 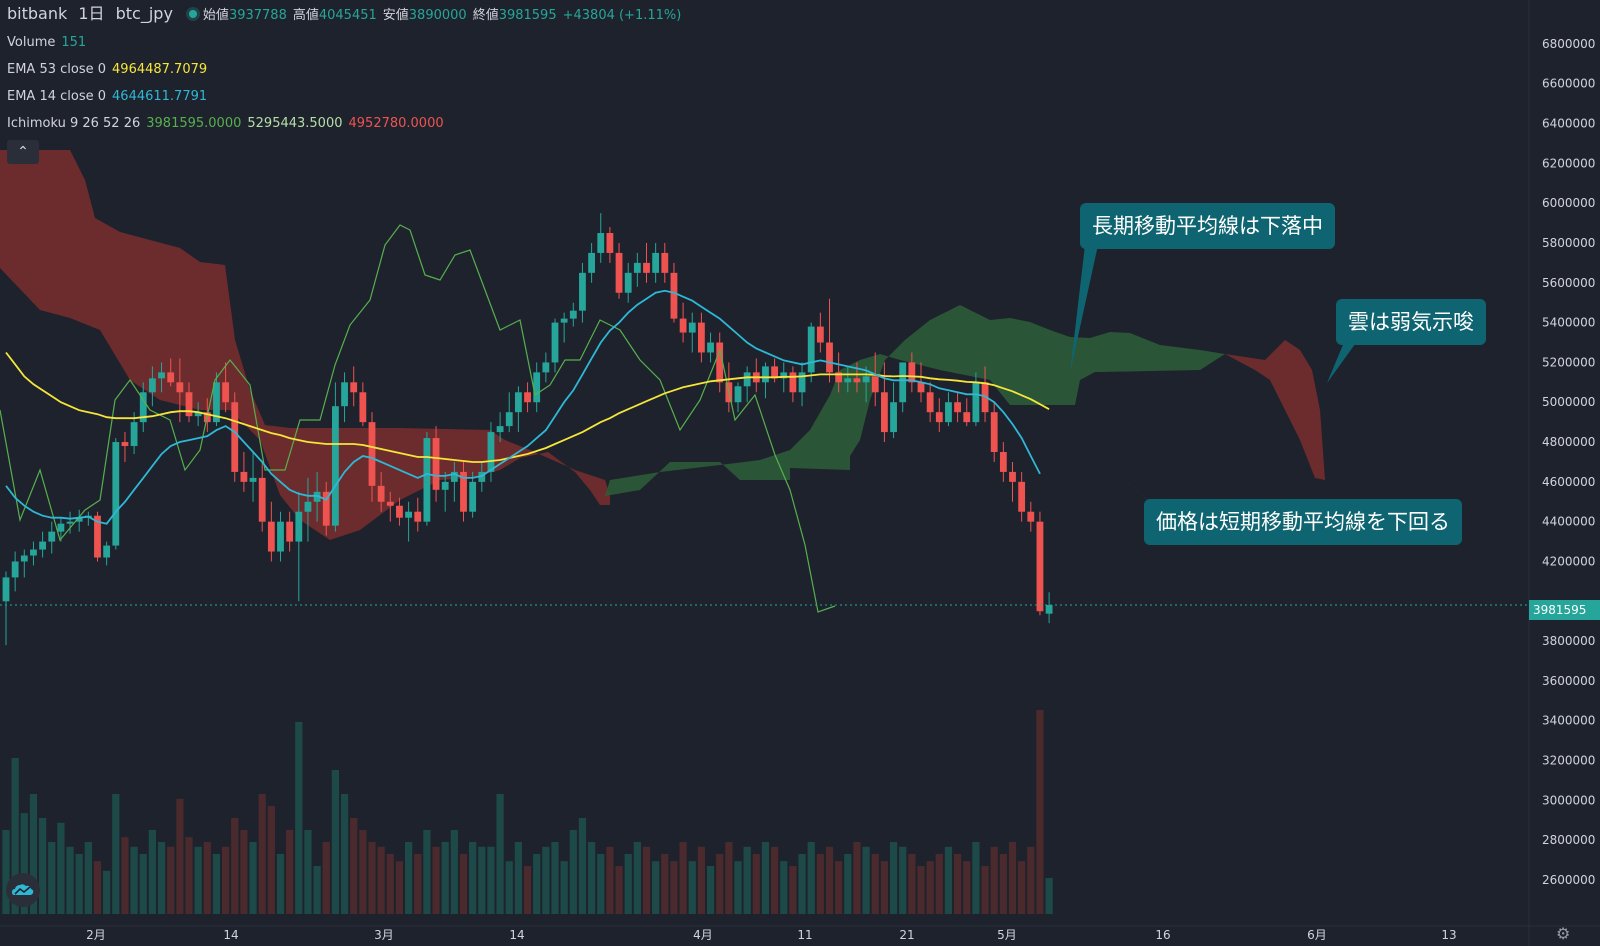 What do you see at coordinates (37, 13) in the screenshot?
I see `exchange-name: bitbank` at bounding box center [37, 13].